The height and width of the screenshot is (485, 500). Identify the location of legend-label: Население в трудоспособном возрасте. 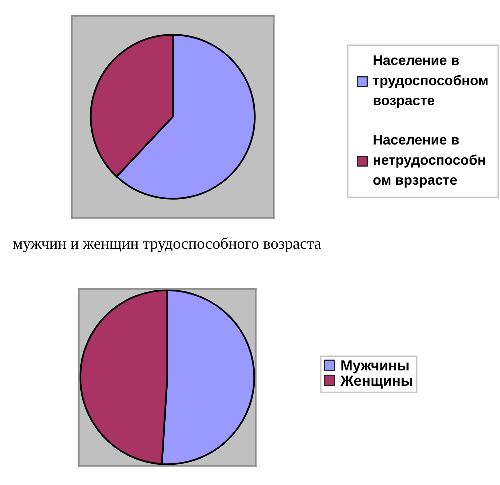
(430, 82).